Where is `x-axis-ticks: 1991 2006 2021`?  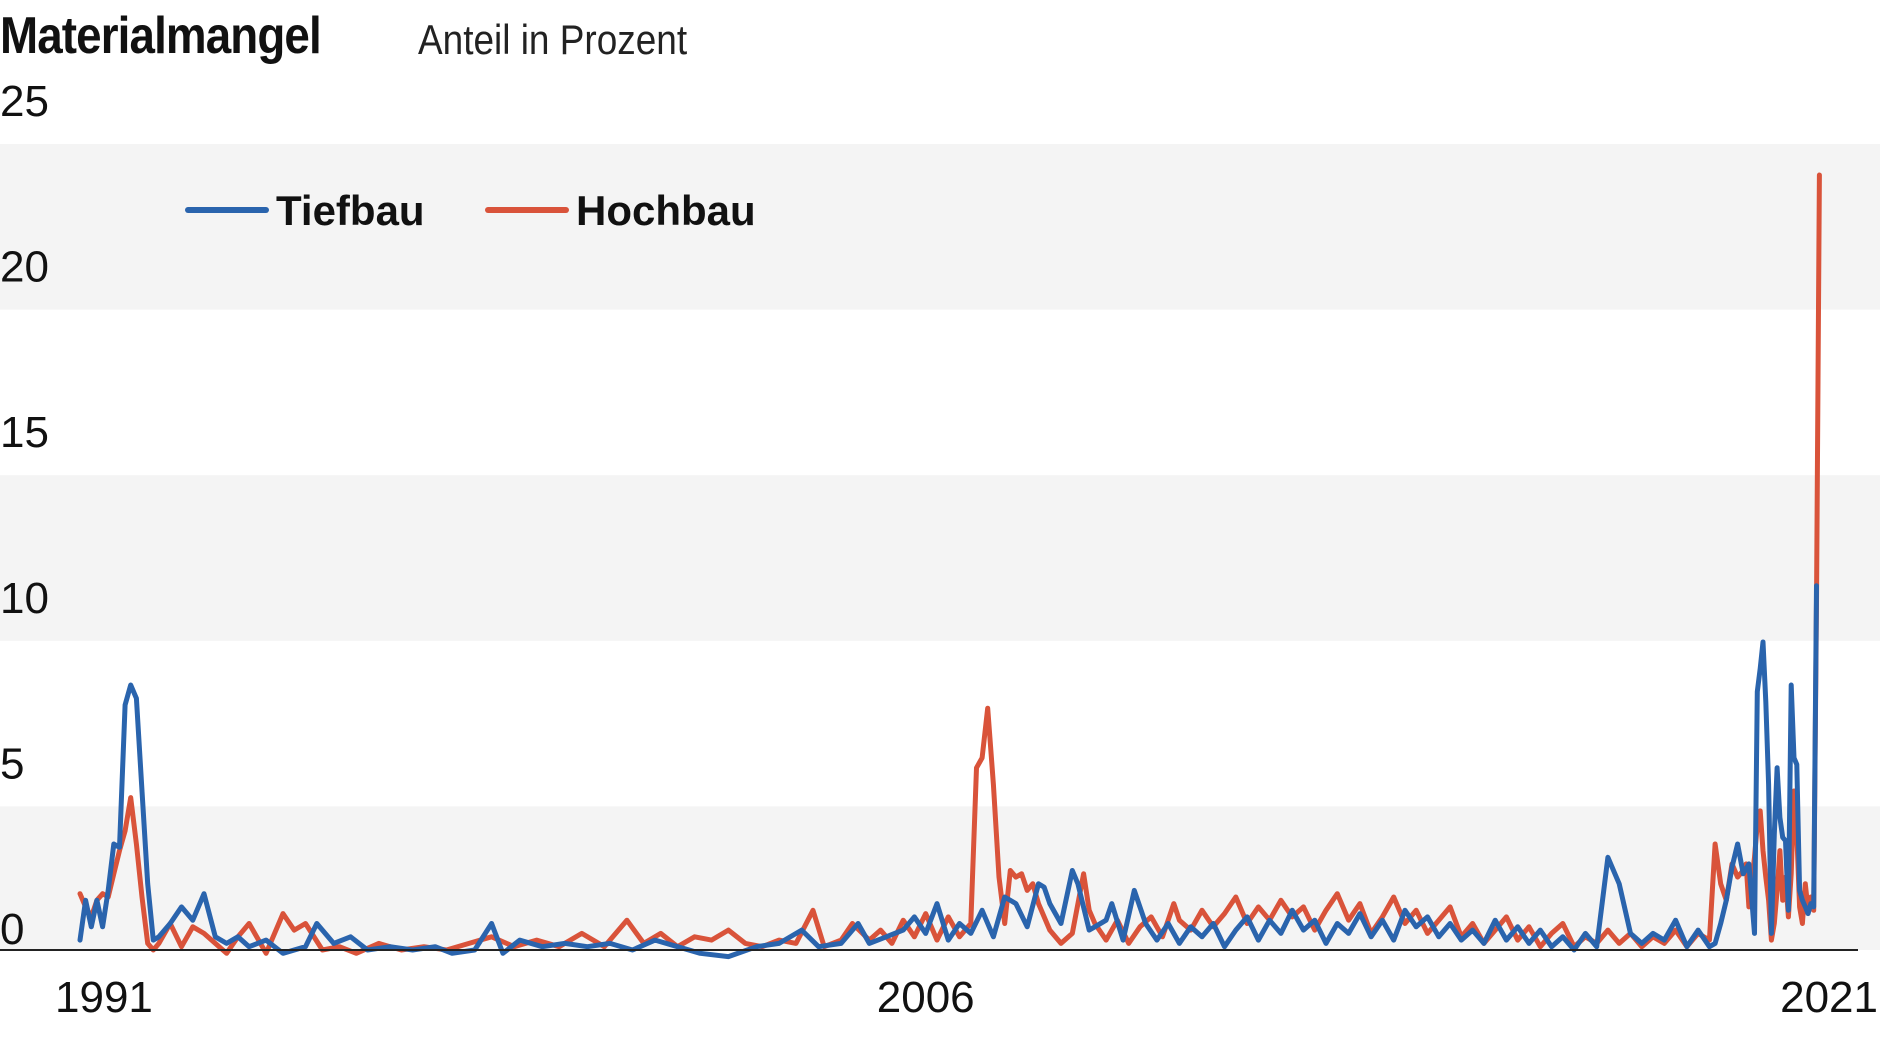
x-axis-ticks: 1991 2006 2021 is located at coordinates (966, 997).